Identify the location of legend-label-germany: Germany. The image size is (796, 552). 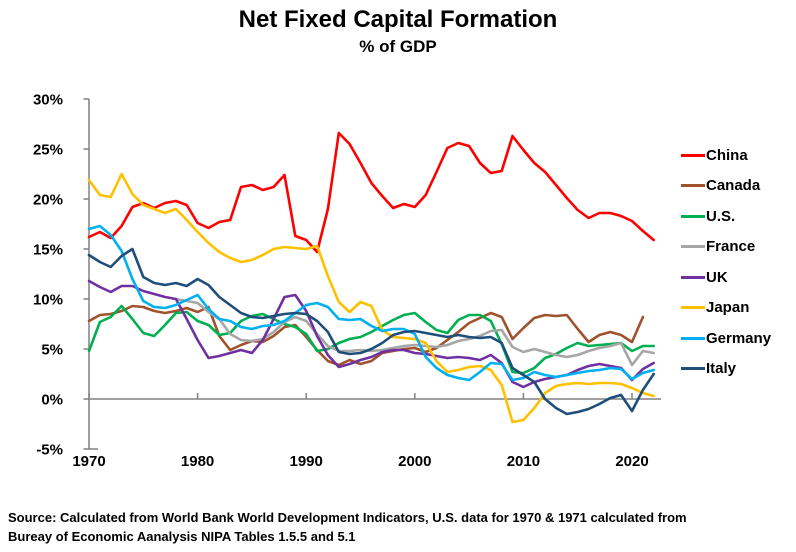
(739, 338).